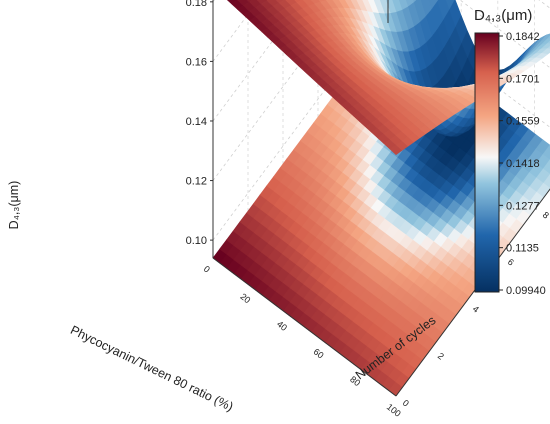 This screenshot has width=550, height=424. I want to click on z-tick-label: 0.18, so click(196, 4).